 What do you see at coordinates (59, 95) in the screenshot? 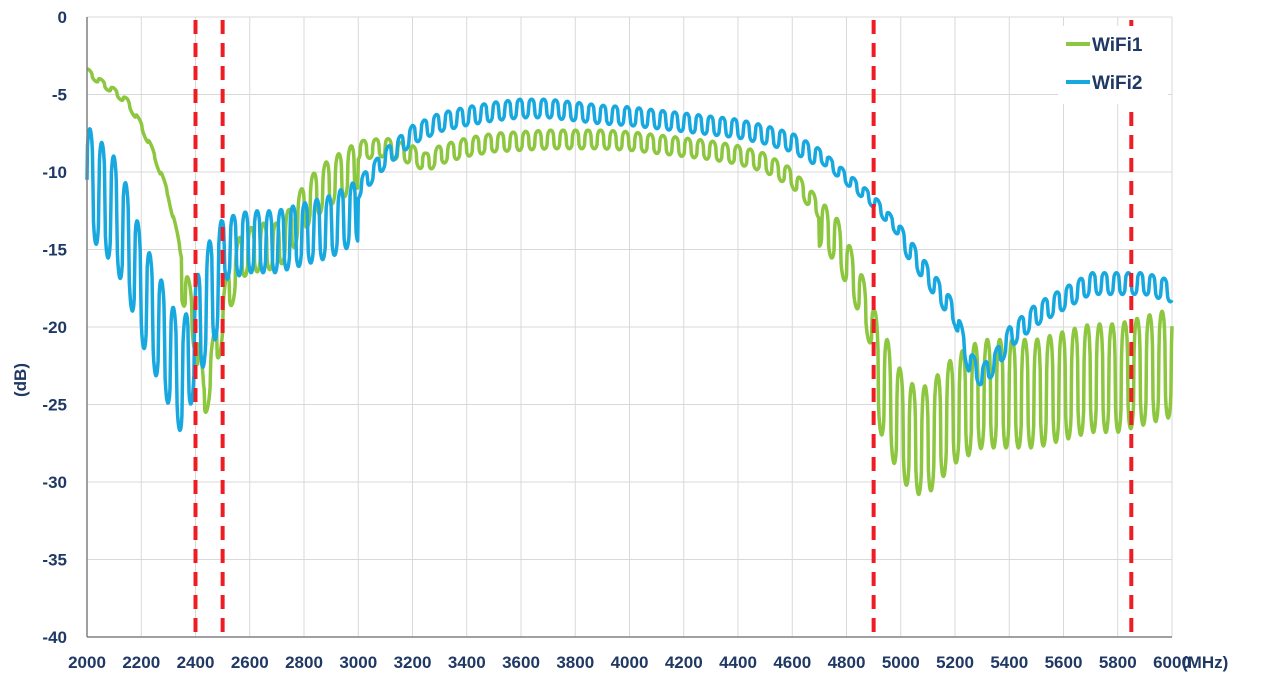
I see `y-tick-label: -5` at bounding box center [59, 95].